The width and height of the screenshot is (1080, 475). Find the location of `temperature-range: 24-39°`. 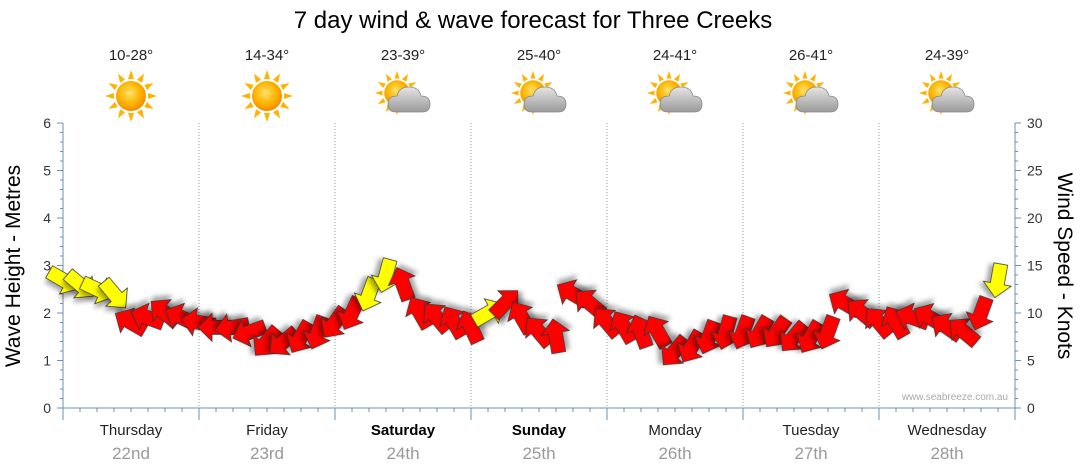

temperature-range: 24-39° is located at coordinates (947, 55).